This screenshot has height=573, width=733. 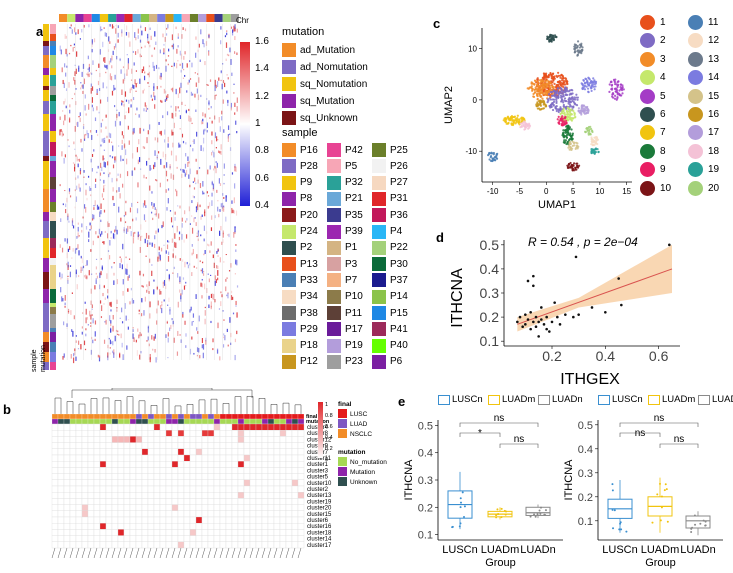 What do you see at coordinates (695, 170) in the screenshot?
I see `legend-dot` at bounding box center [695, 170].